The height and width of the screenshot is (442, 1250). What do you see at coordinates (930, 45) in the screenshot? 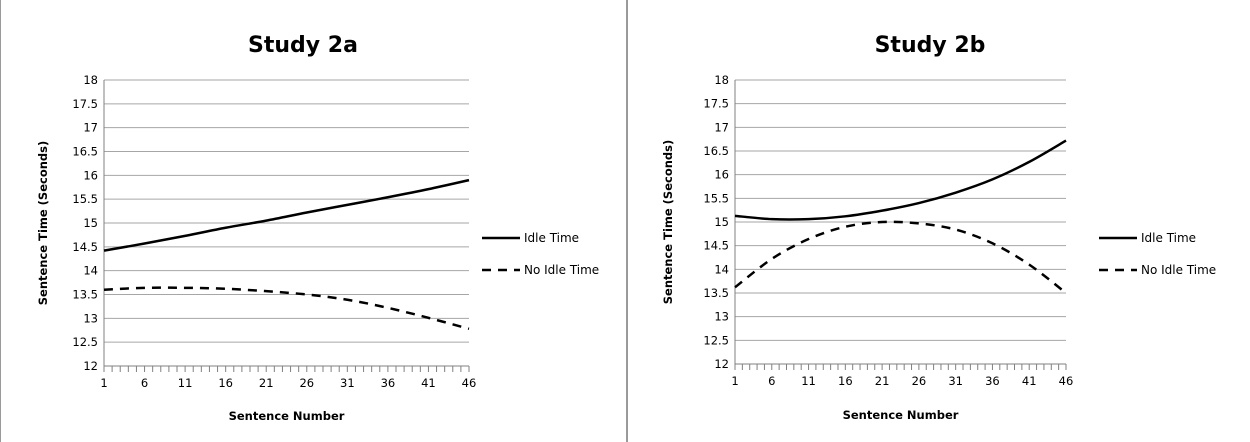
I see `chart-title: Study 2b` at bounding box center [930, 45].